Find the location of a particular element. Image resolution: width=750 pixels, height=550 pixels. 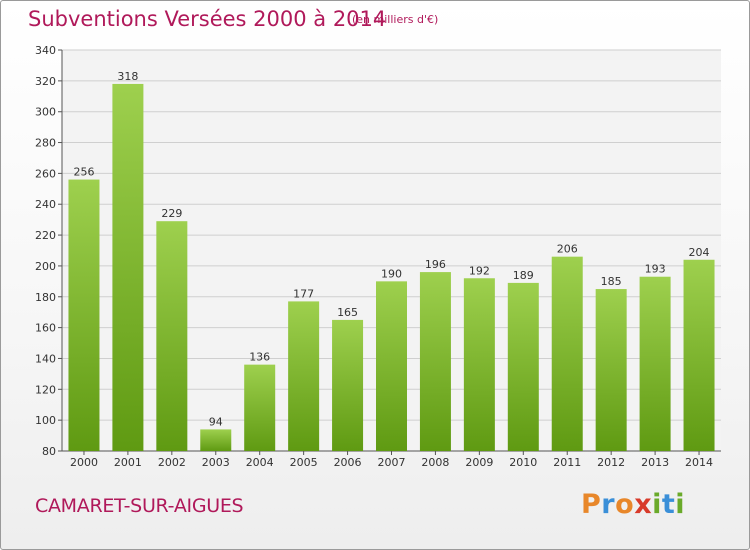

y-tick-label: 140 is located at coordinates (45, 358).